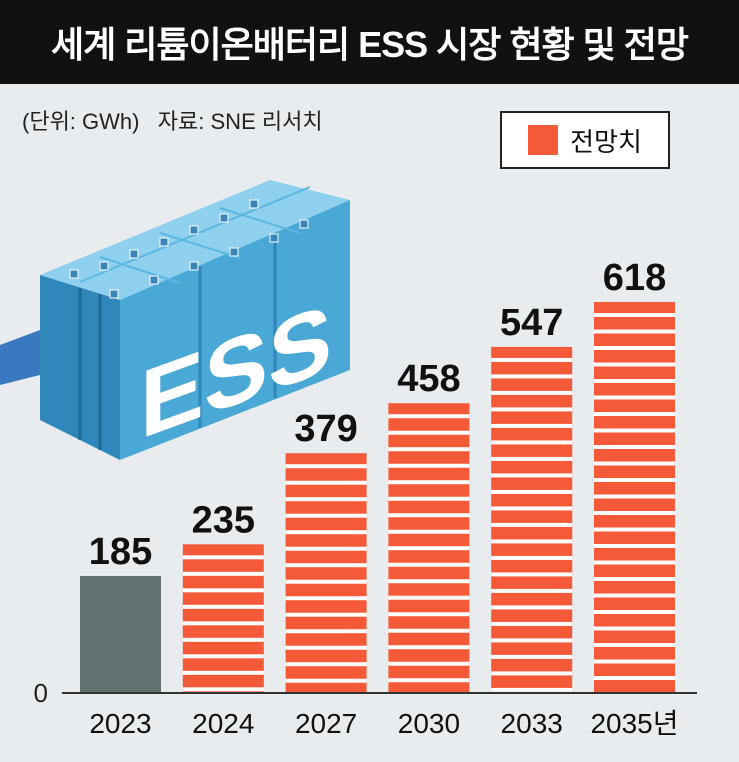 The width and height of the screenshot is (739, 762). What do you see at coordinates (223, 520) in the screenshot?
I see `value-label: 235` at bounding box center [223, 520].